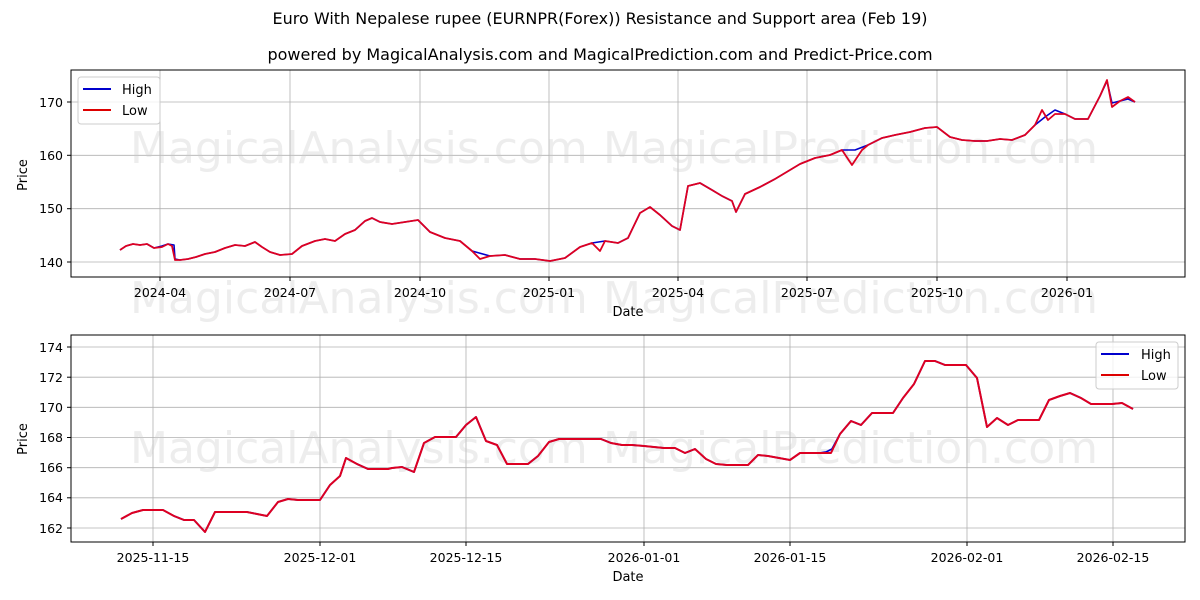 Image resolution: width=1200 pixels, height=600 pixels. Describe the element at coordinates (51, 407) in the screenshot. I see `bottom-ytick-170: 170` at that location.